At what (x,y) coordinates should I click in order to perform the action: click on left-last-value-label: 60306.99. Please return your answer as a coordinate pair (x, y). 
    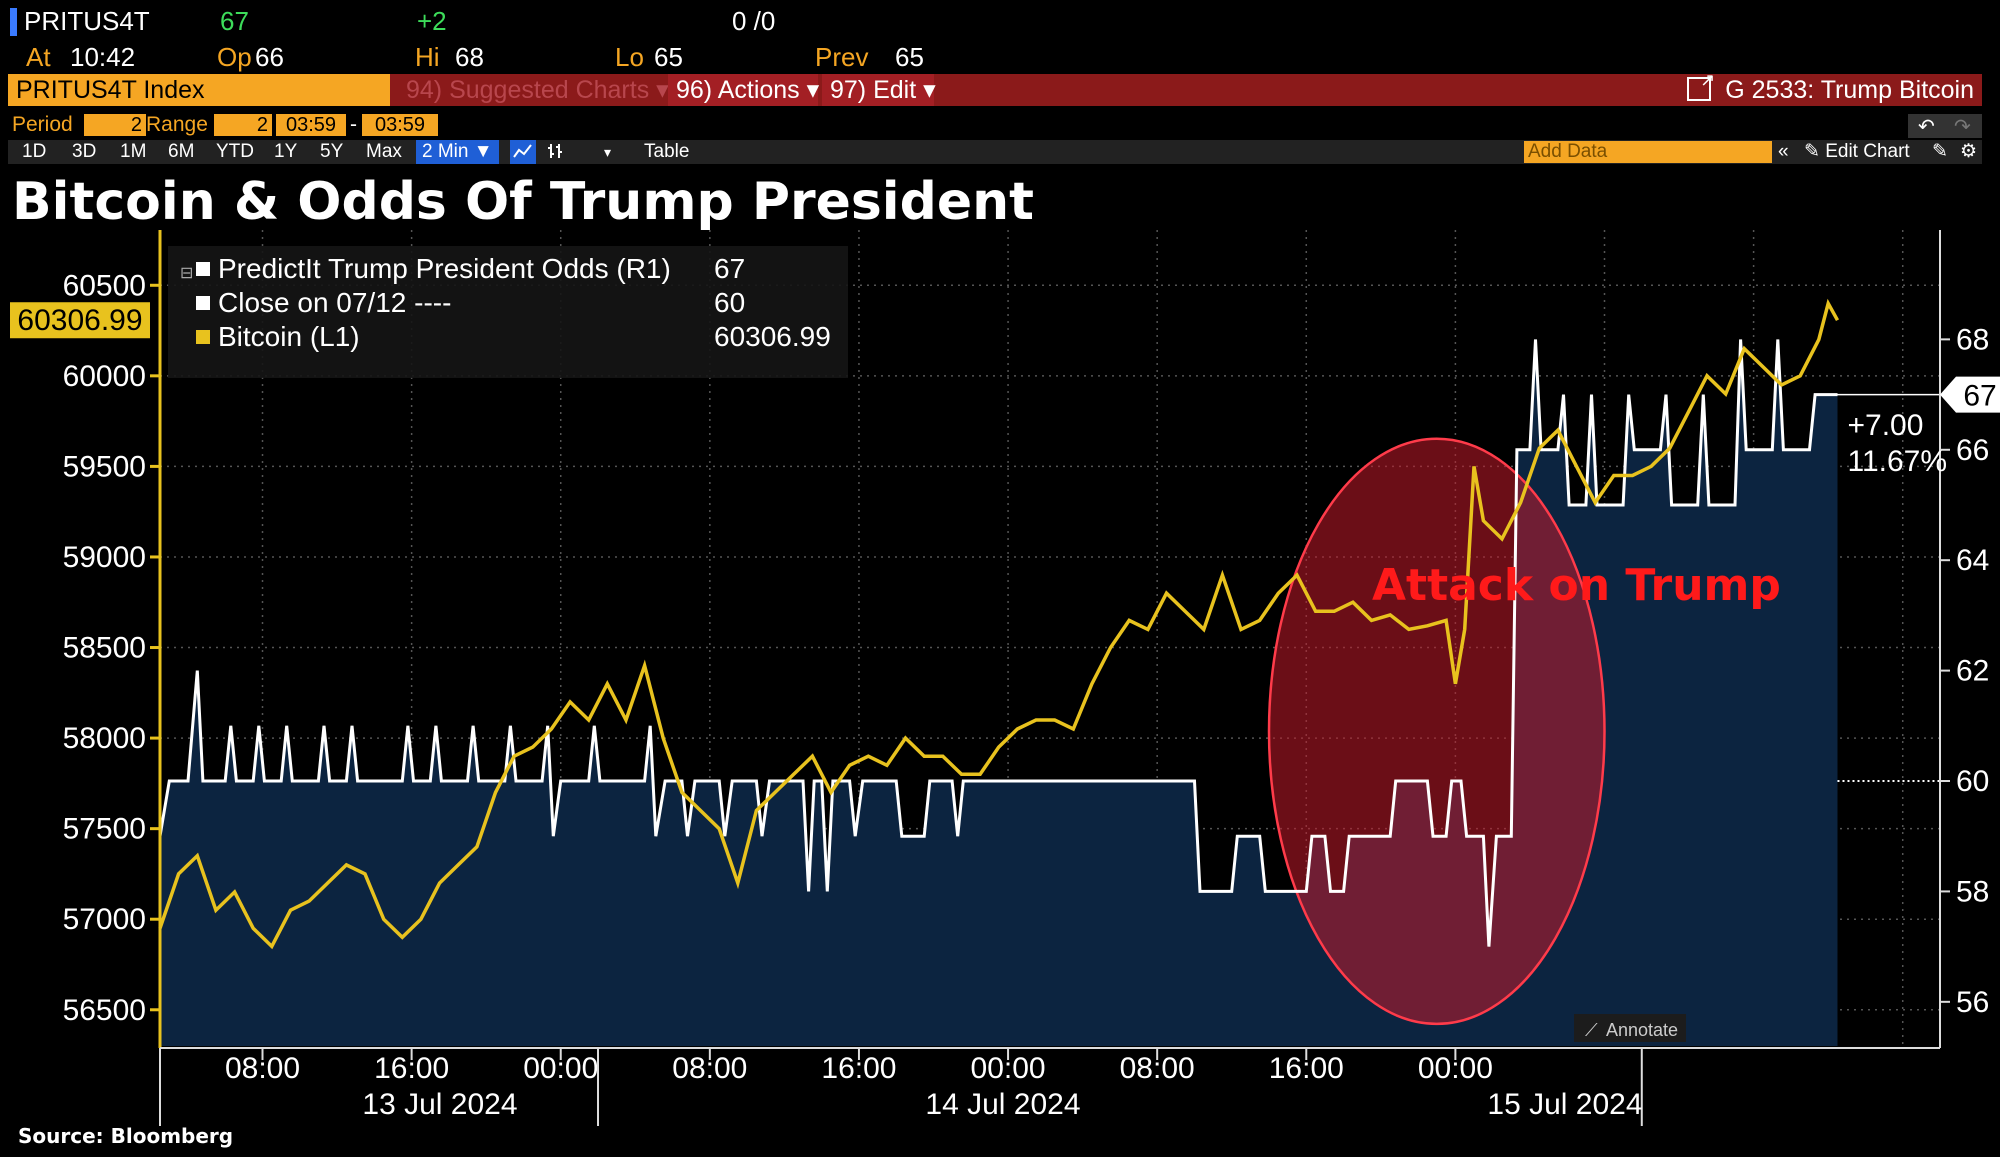
    Looking at the image, I should click on (79, 320).